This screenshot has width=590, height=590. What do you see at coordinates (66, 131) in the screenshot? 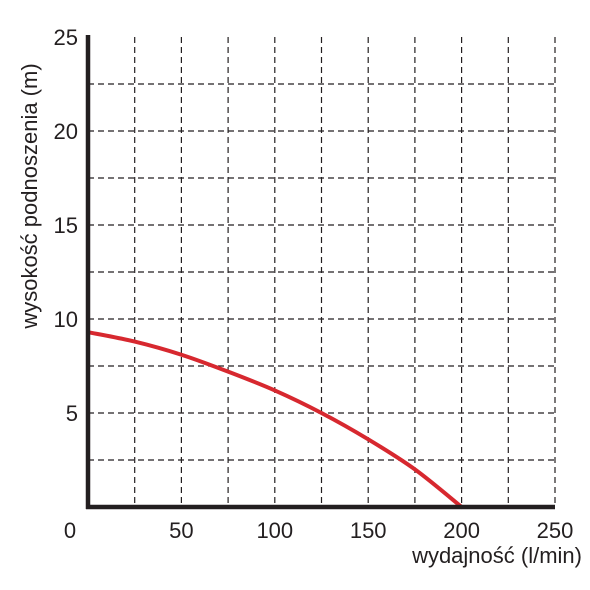
I see `y-tick-label: 20` at bounding box center [66, 131].